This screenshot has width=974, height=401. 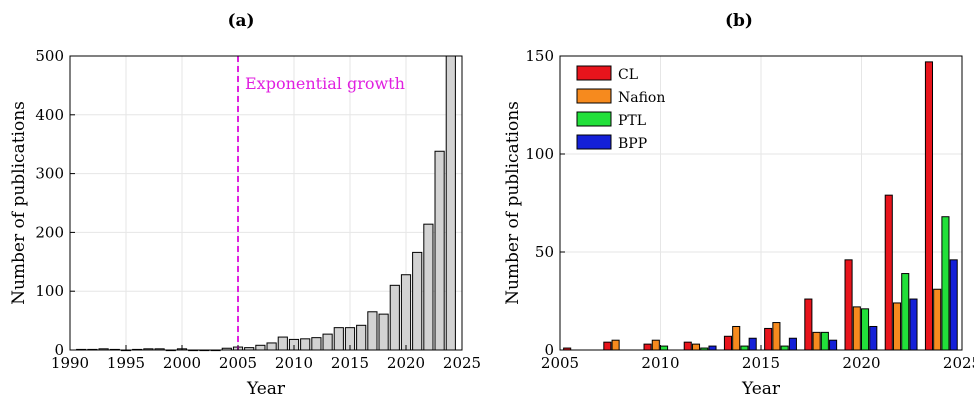 What do you see at coordinates (768, 339) in the screenshot?
I see `bar-cl-2016` at bounding box center [768, 339].